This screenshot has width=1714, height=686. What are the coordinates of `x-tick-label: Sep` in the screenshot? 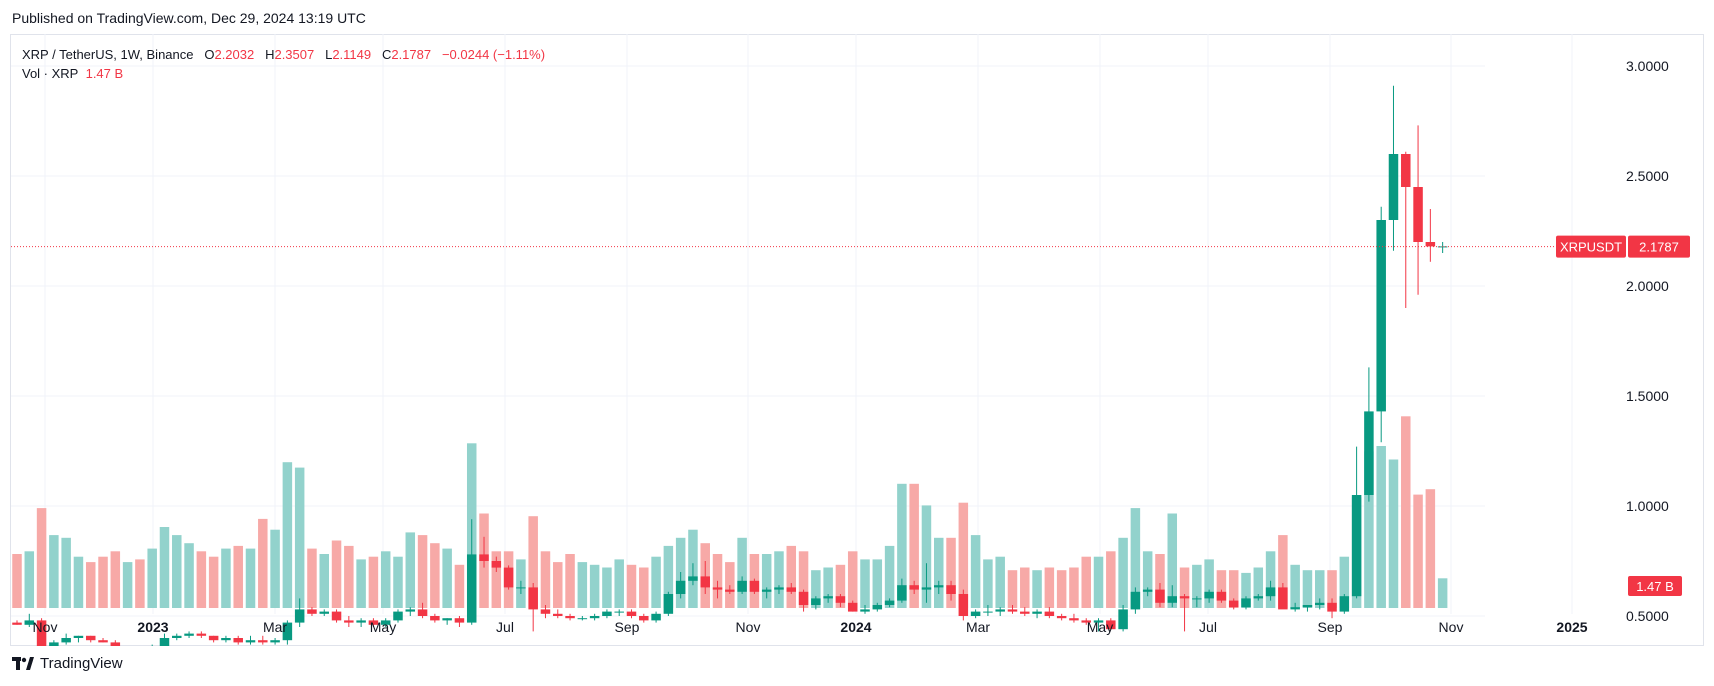 It's located at (1330, 627).